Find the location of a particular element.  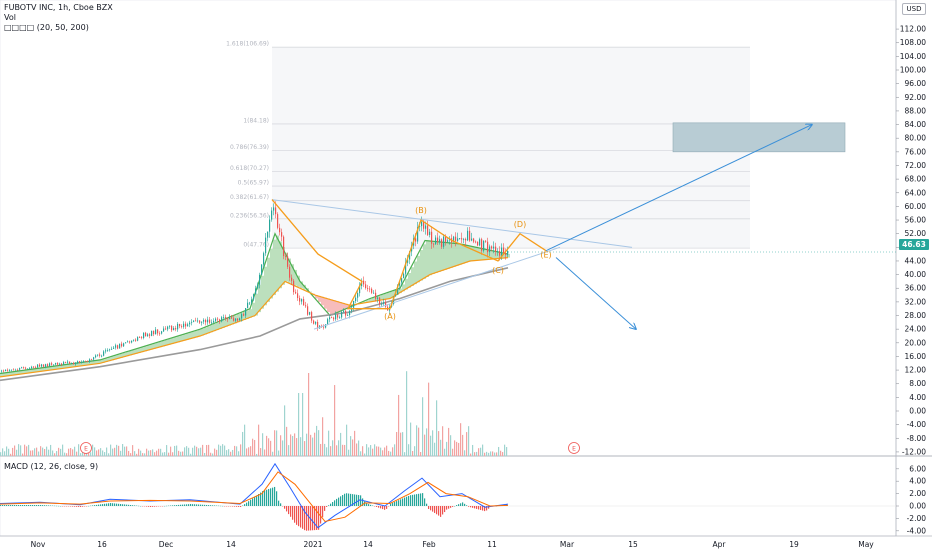

y-tick-label: 84.00 is located at coordinates (916, 124).